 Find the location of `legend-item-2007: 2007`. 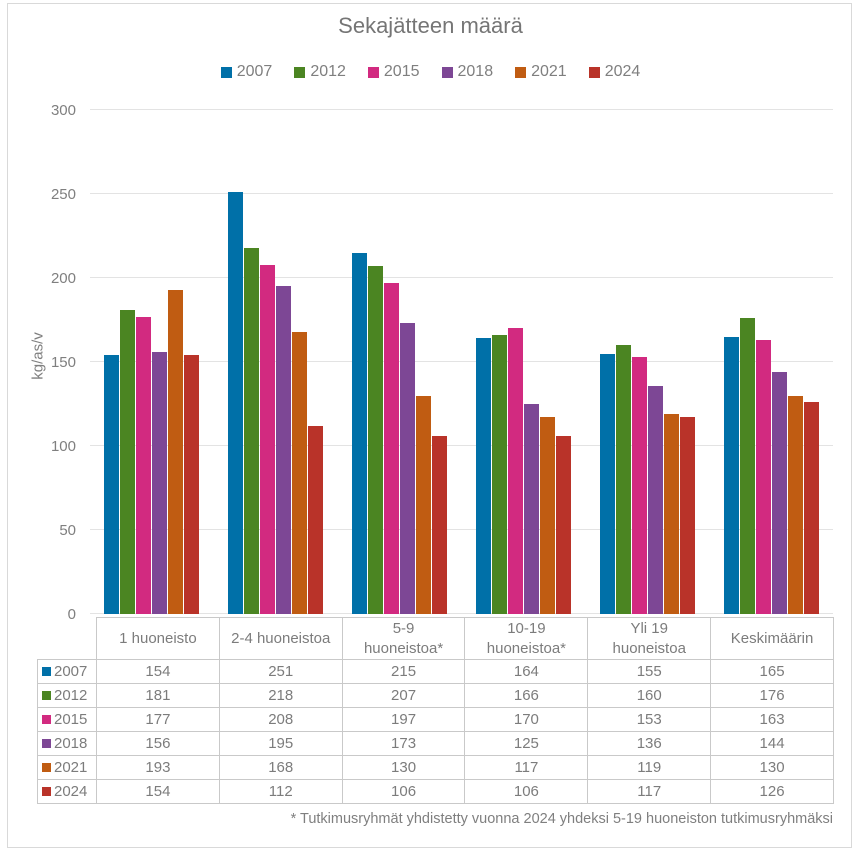

legend-item-2007: 2007 is located at coordinates (246, 72).